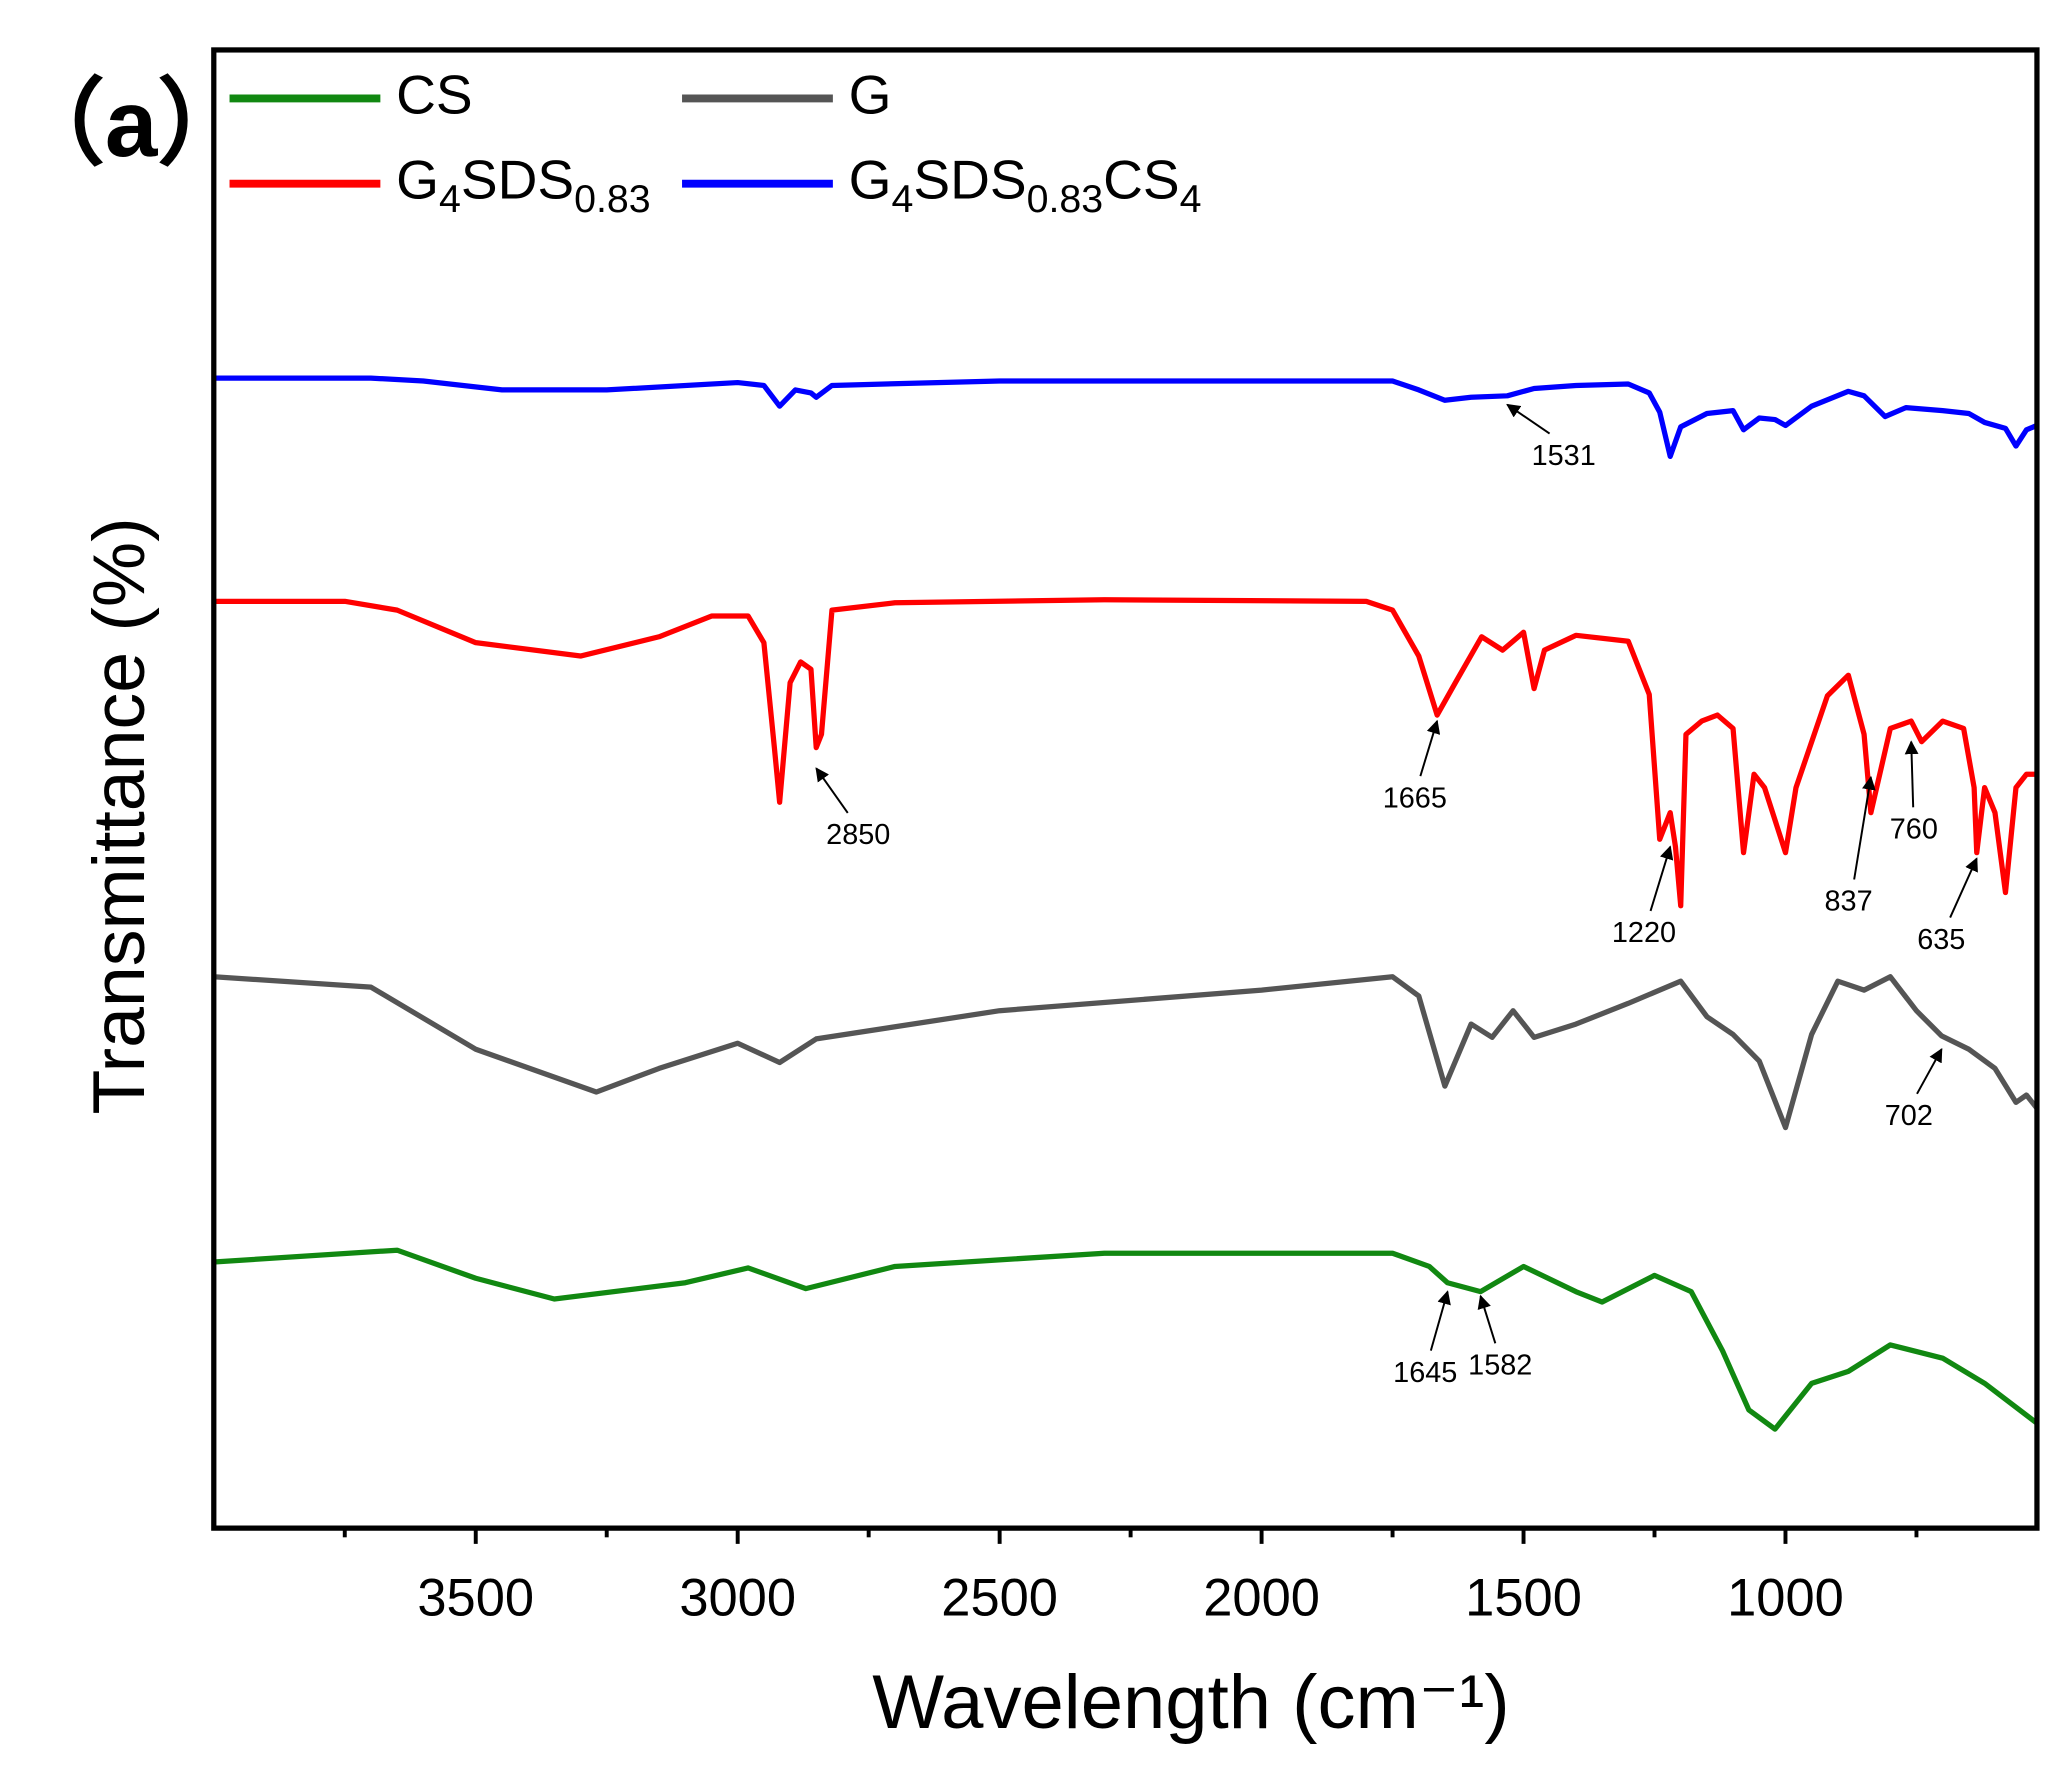 The image size is (2054, 1784). I want to click on x-axis-label: Wavelength (cm⁻¹), so click(1191, 1702).